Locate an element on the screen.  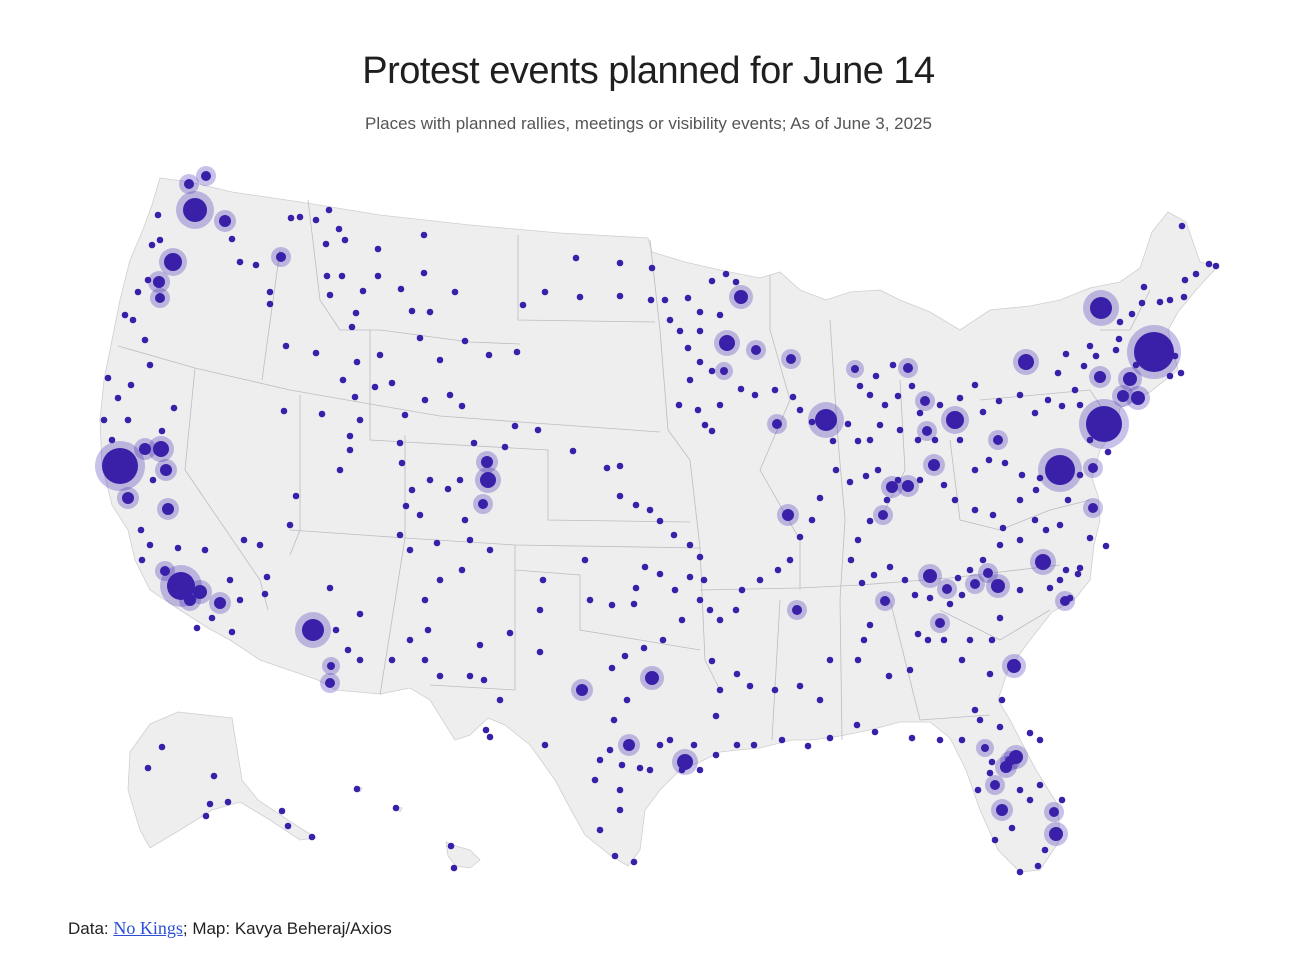
no-kings-link: No Kings is located at coordinates (148, 928).